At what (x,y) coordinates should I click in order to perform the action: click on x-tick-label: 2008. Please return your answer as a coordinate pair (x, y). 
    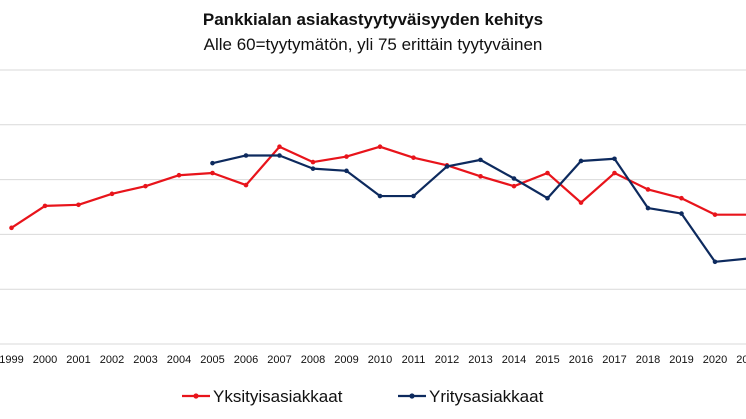
    Looking at the image, I should click on (313, 360).